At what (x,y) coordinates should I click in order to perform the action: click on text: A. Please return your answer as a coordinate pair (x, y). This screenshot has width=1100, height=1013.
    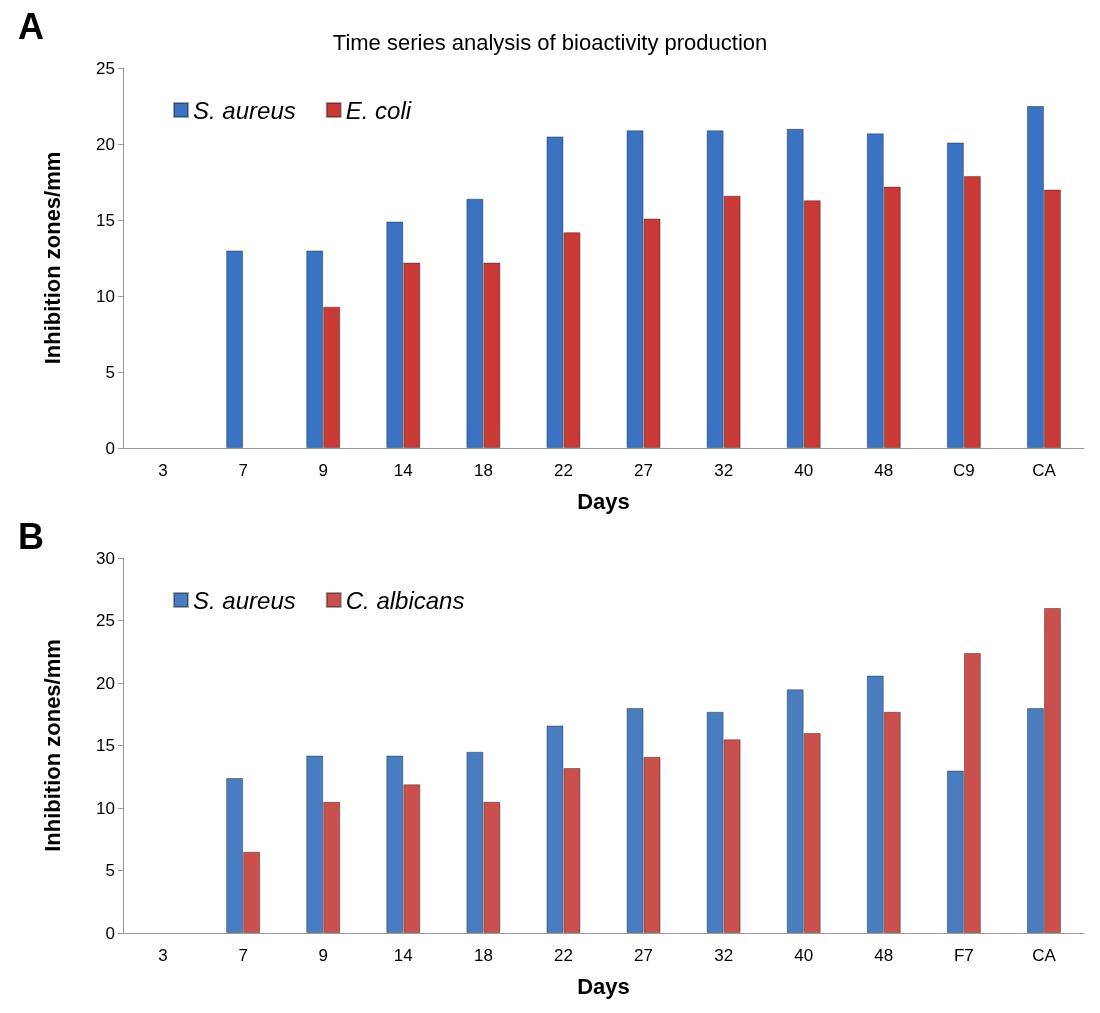
    Looking at the image, I should click on (31, 26).